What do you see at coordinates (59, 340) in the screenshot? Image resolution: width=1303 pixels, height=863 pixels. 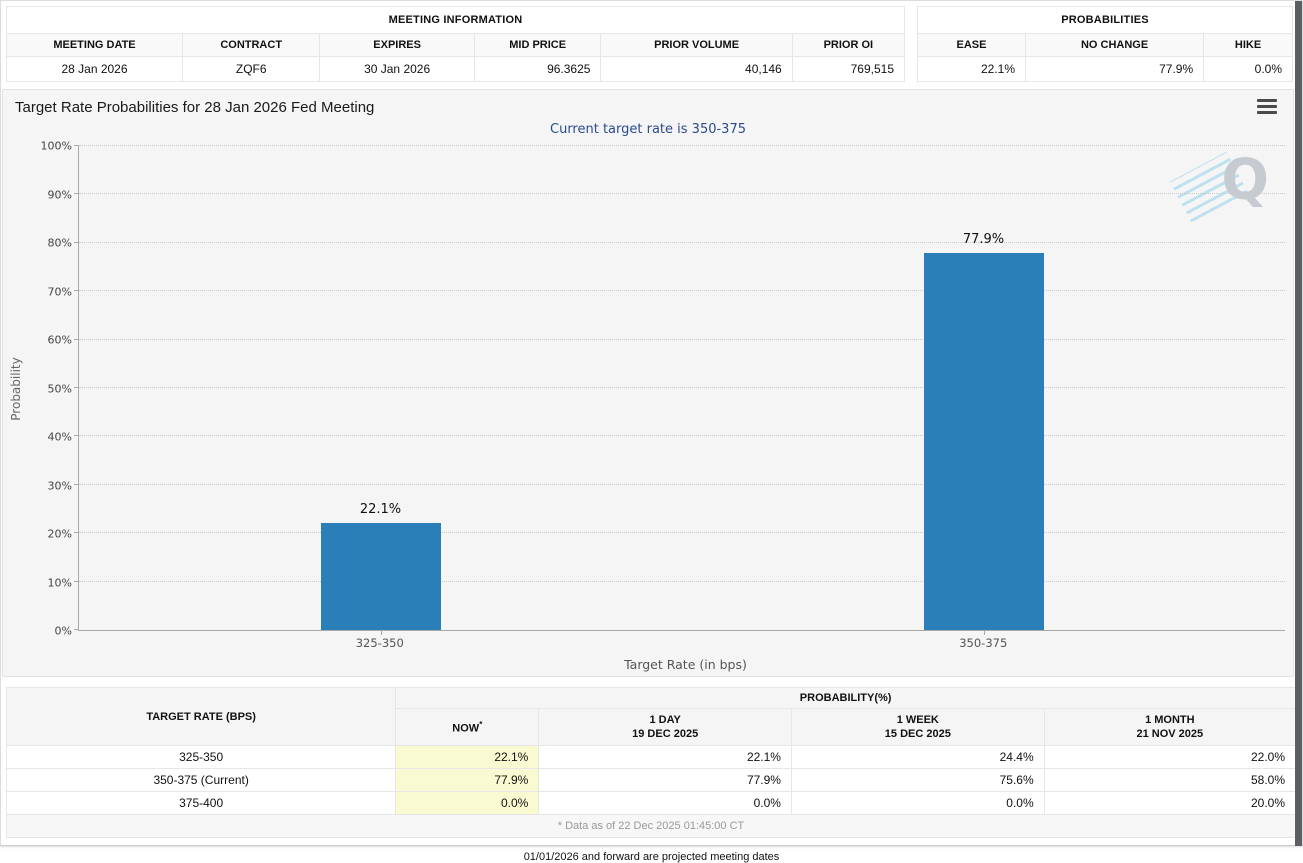 I see `y-axis-tick-label: 60%` at bounding box center [59, 340].